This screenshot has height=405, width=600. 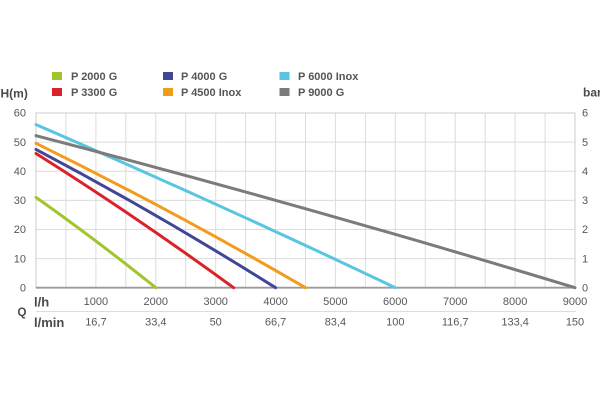 What do you see at coordinates (335, 302) in the screenshot?
I see `svg-text: 5000` at bounding box center [335, 302].